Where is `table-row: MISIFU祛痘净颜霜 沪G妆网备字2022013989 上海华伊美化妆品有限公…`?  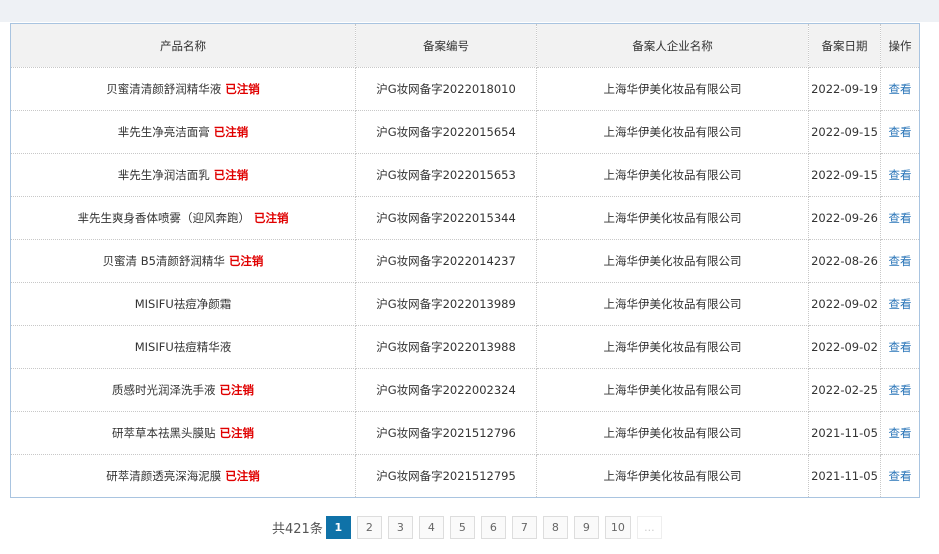 table-row: MISIFU祛痘净颜霜 沪G妆网备字2022013989 上海华伊美化妆品有限公… is located at coordinates (465, 304).